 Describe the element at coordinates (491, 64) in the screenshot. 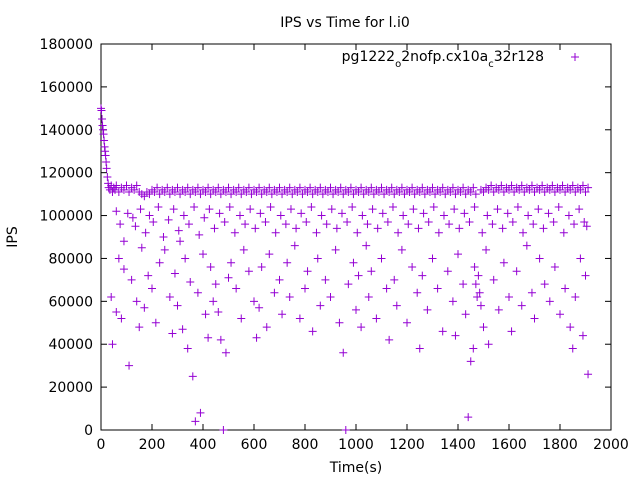

I see `legend-label-part: c` at that location.